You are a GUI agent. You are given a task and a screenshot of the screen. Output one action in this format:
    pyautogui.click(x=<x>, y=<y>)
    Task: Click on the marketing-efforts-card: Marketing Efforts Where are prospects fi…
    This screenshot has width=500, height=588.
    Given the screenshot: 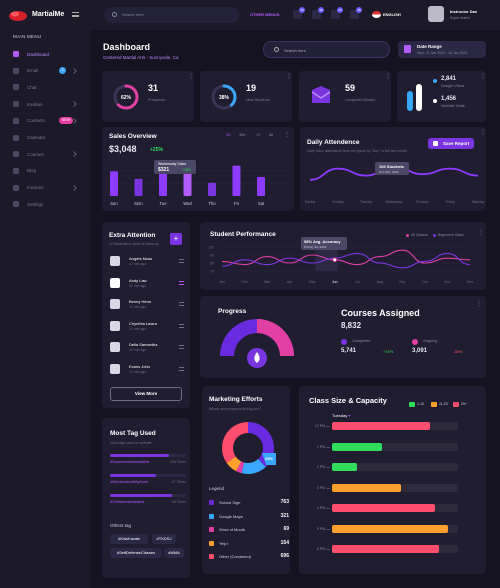 What is the action you would take?
    pyautogui.click(x=246, y=480)
    